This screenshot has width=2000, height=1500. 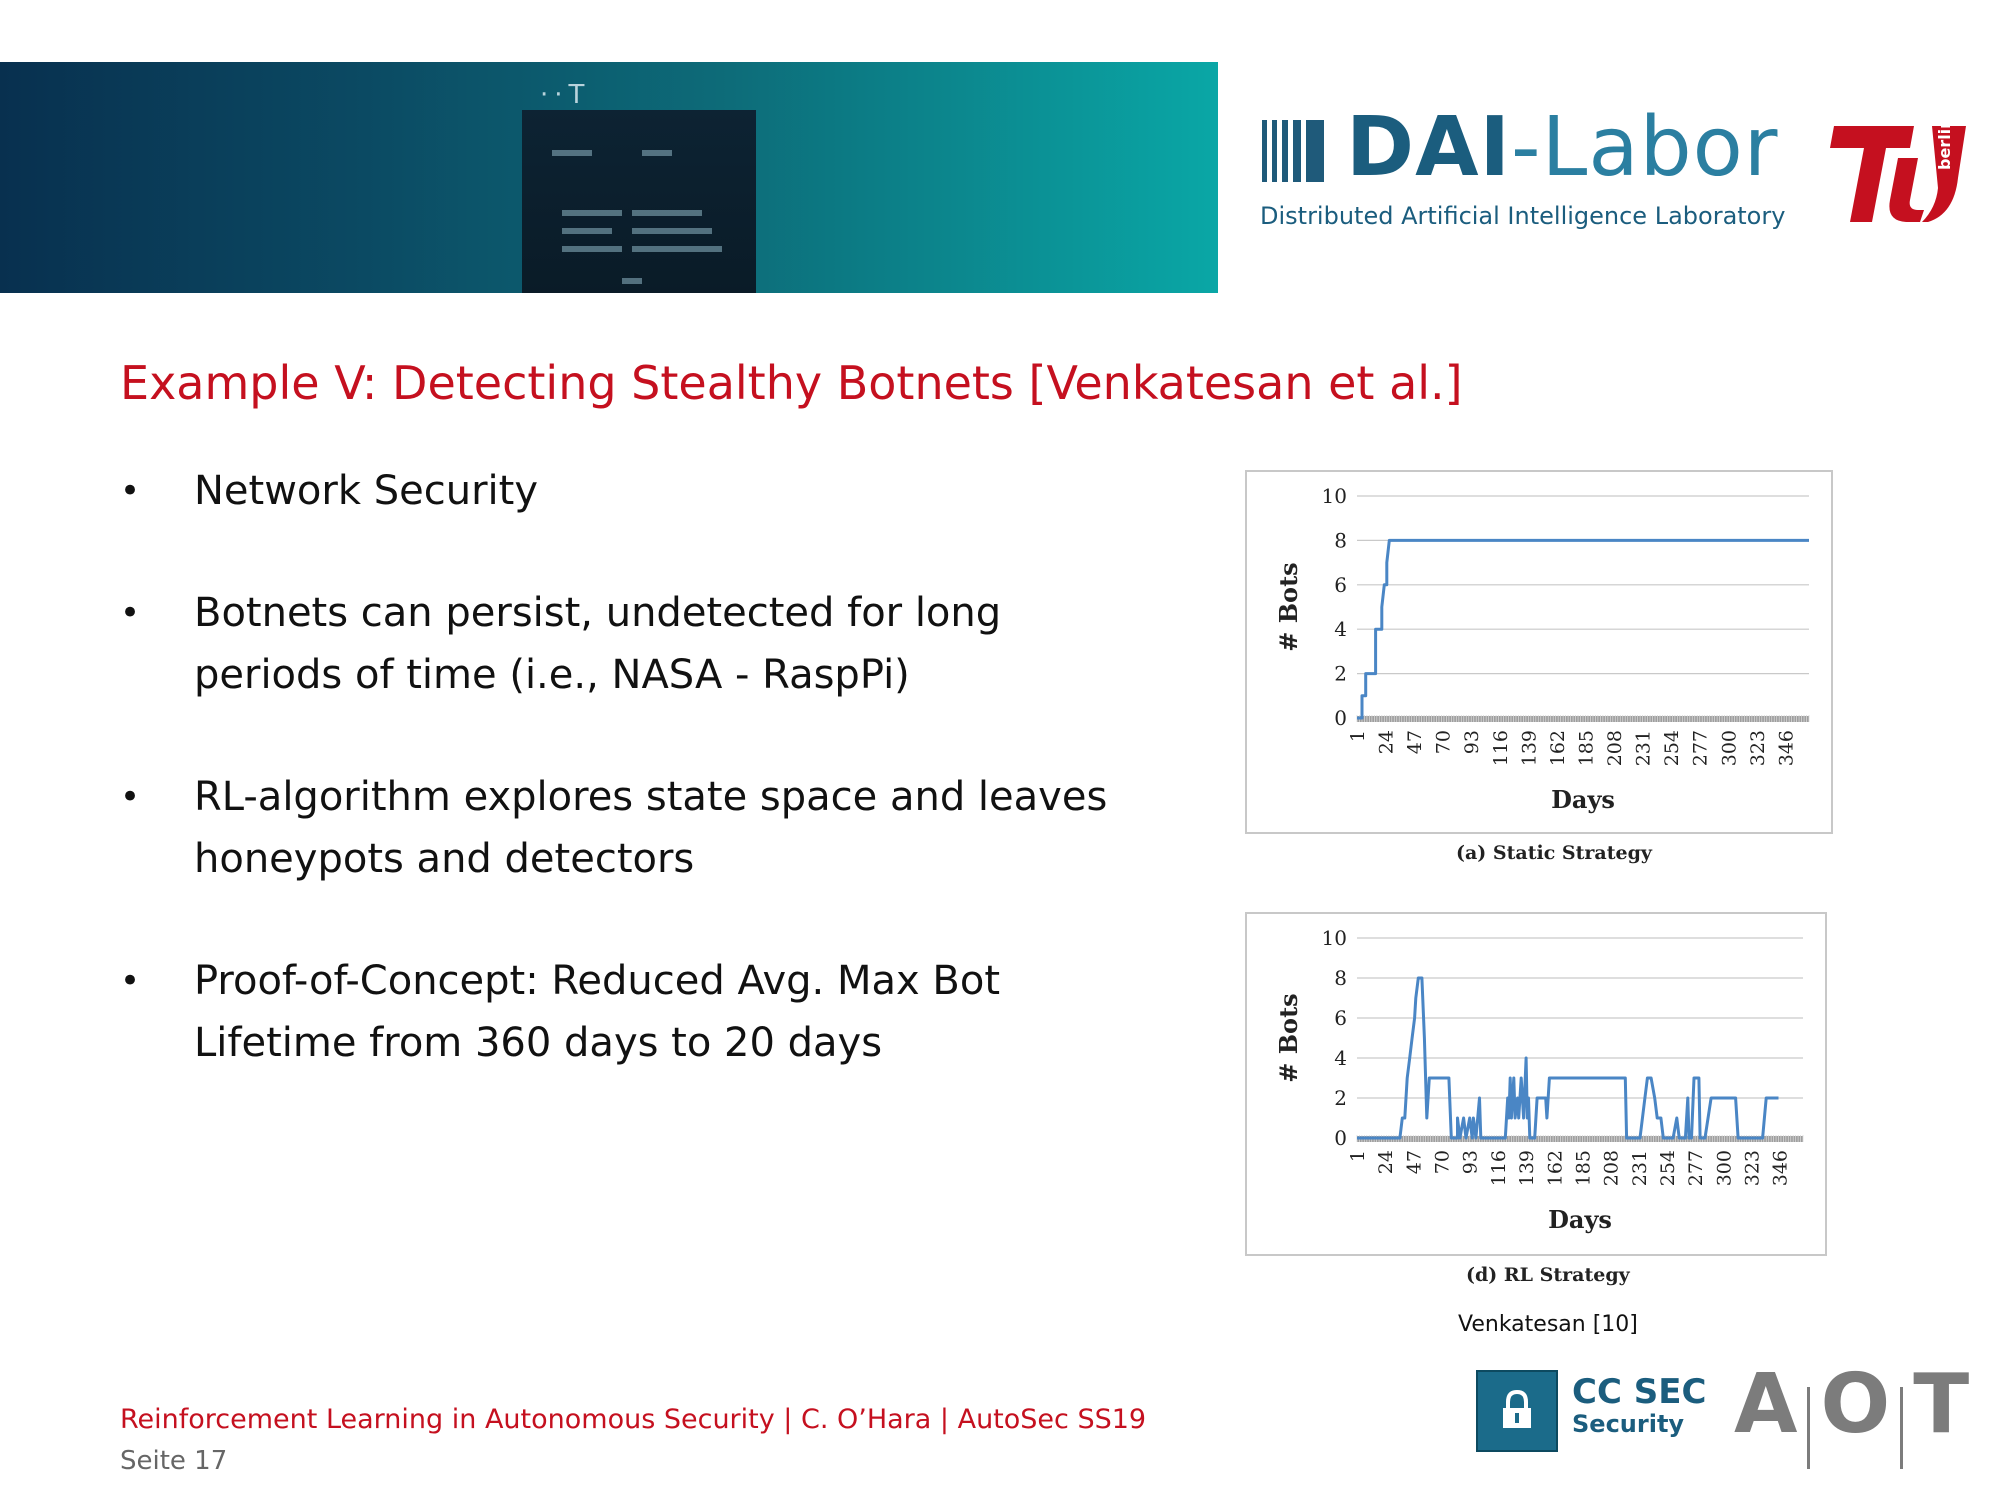 What do you see at coordinates (1628, 1424) in the screenshot?
I see `ccsec-logo-subtitle: Security` at bounding box center [1628, 1424].